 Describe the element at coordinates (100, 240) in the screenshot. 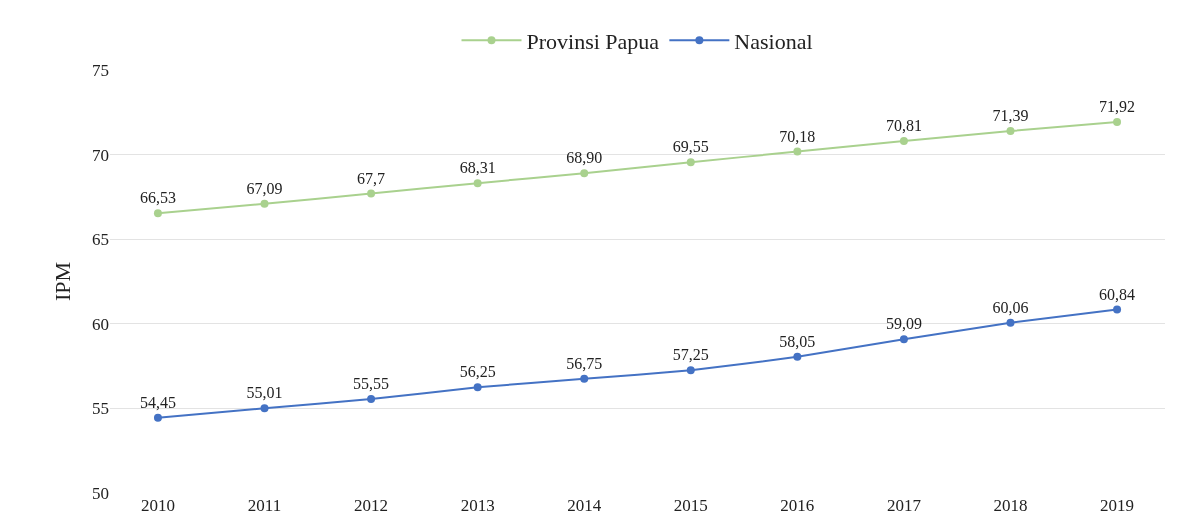

I see `y-tick-label: 65` at that location.